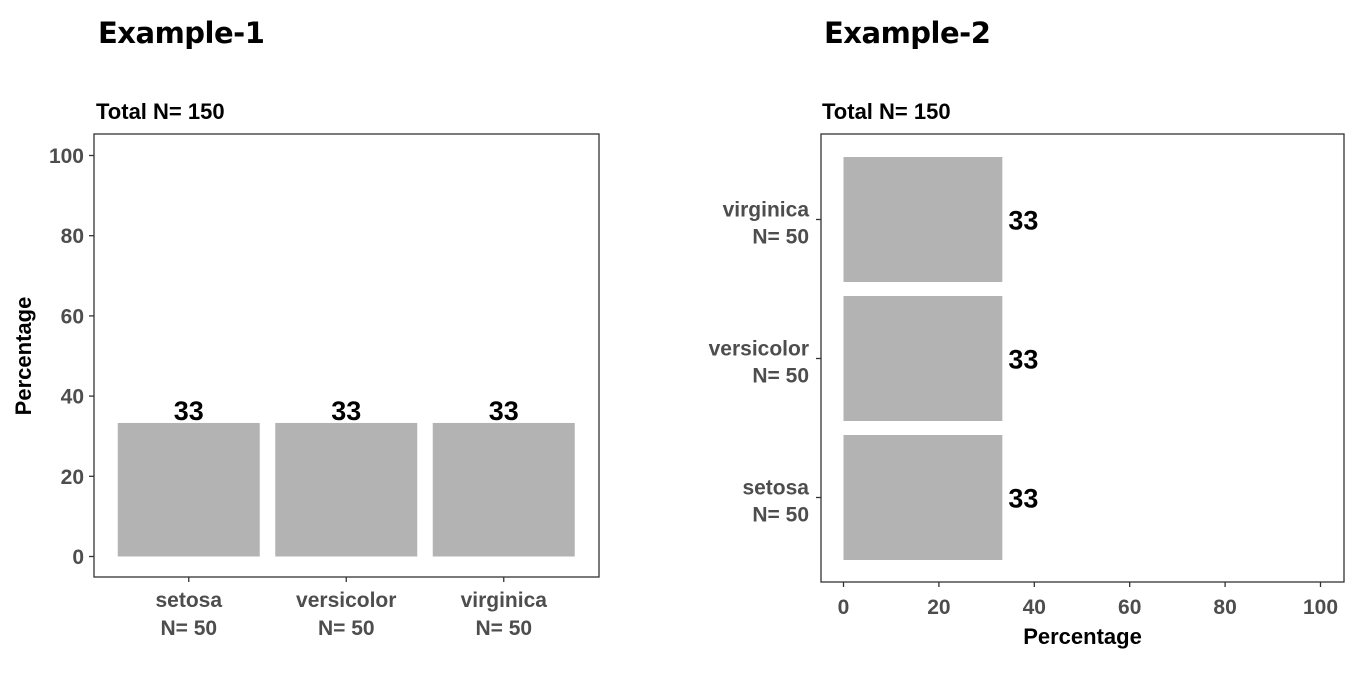 The width and height of the screenshot is (1356, 681). Describe the element at coordinates (78, 557) in the screenshot. I see `chart-1-y-tick-label: 0` at that location.